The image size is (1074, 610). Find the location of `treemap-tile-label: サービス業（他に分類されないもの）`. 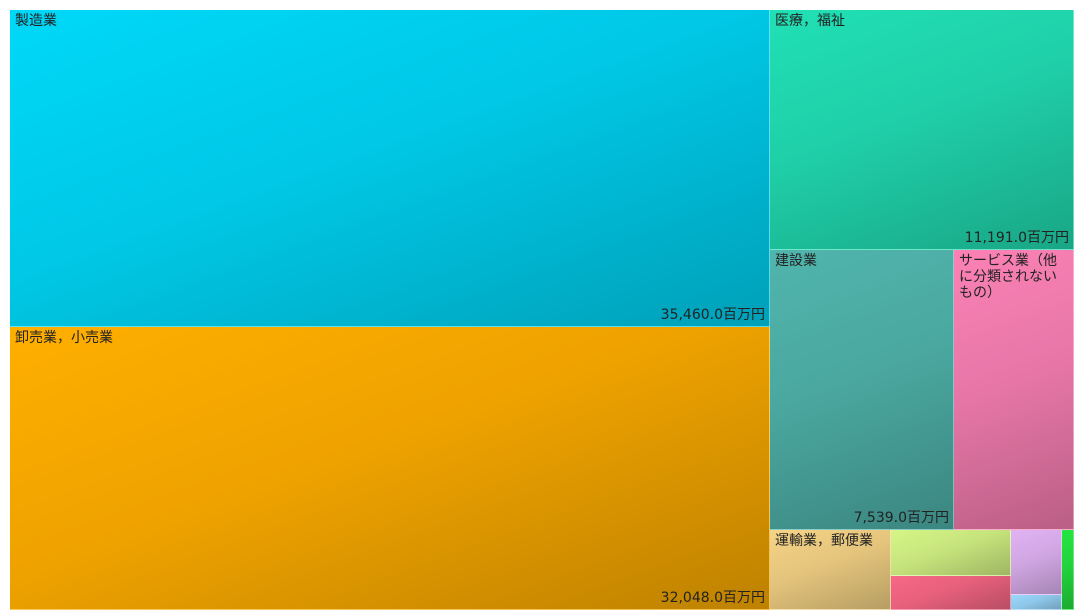

treemap-tile-label: サービス業（他に分類されないもの） is located at coordinates (1008, 277).